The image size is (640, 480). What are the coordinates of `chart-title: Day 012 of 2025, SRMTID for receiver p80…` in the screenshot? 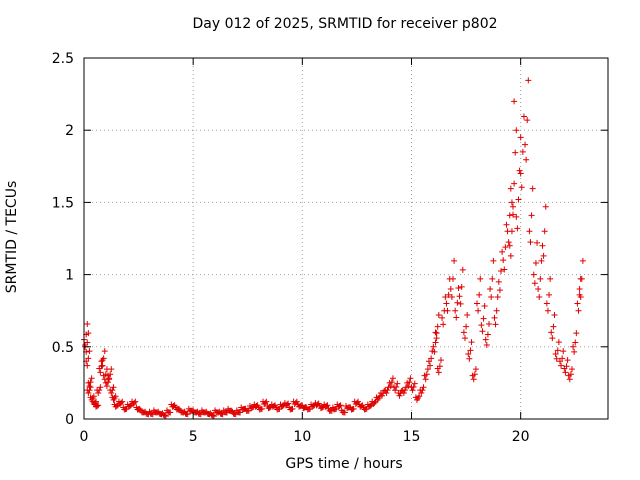 It's located at (345, 24).